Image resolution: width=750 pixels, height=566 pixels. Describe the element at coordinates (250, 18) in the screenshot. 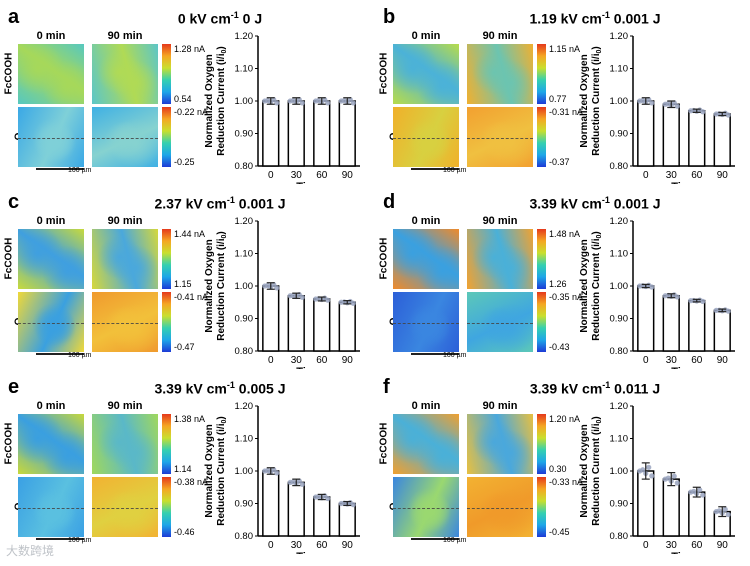

I see `title-energy: 0 J` at that location.